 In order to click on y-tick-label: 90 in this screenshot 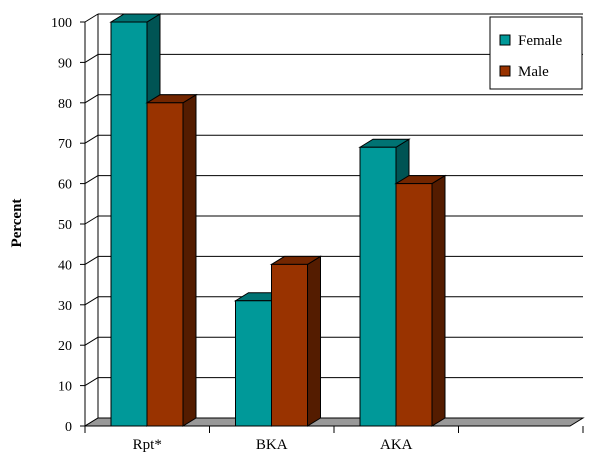, I will do `click(65, 63)`.